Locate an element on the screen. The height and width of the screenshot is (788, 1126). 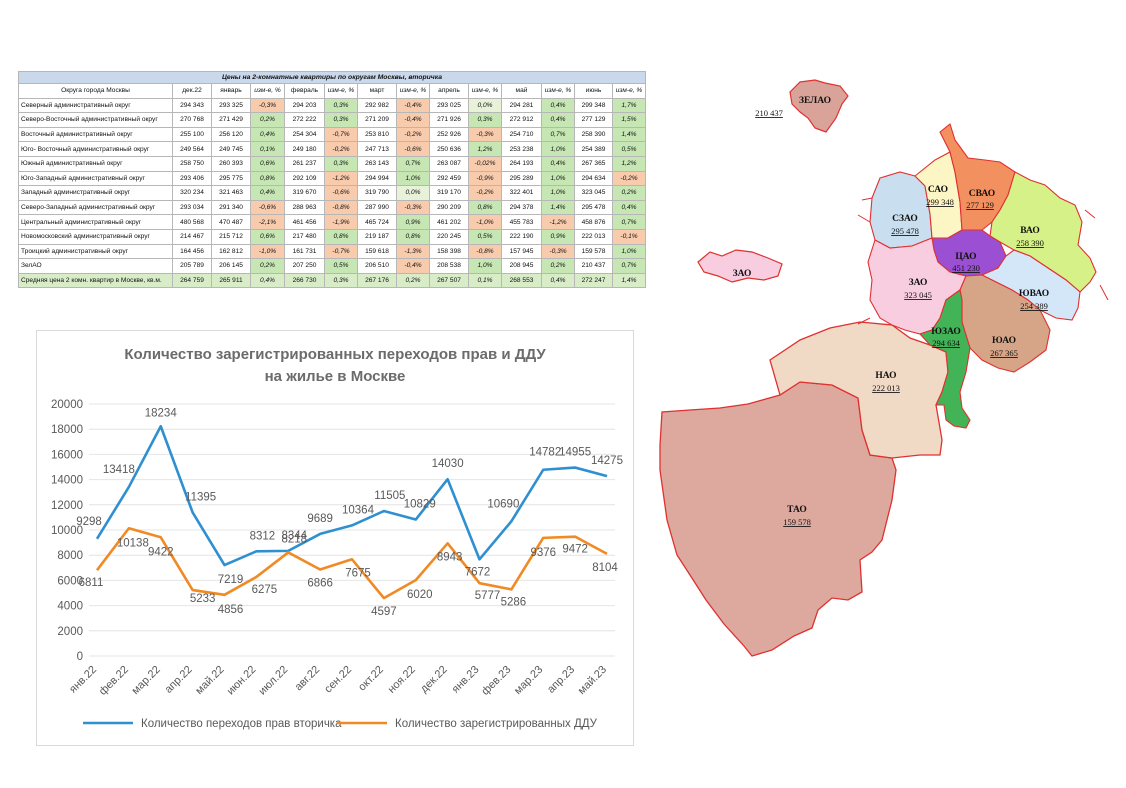
data-label-ddu: 6020 is located at coordinates (420, 595).